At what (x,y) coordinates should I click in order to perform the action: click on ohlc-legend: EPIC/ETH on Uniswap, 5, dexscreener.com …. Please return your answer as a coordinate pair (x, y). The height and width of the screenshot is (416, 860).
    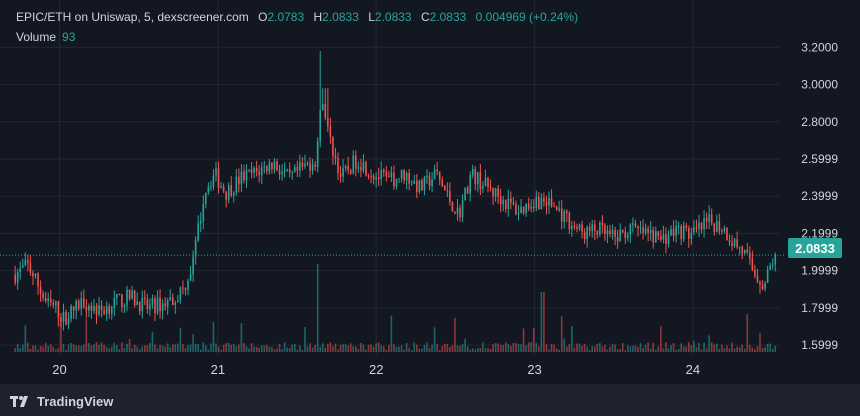
    Looking at the image, I should click on (297, 17).